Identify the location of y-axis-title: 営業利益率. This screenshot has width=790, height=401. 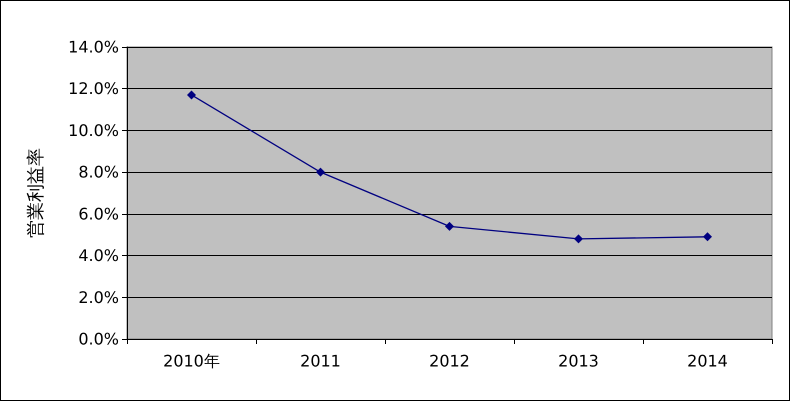
(36, 193).